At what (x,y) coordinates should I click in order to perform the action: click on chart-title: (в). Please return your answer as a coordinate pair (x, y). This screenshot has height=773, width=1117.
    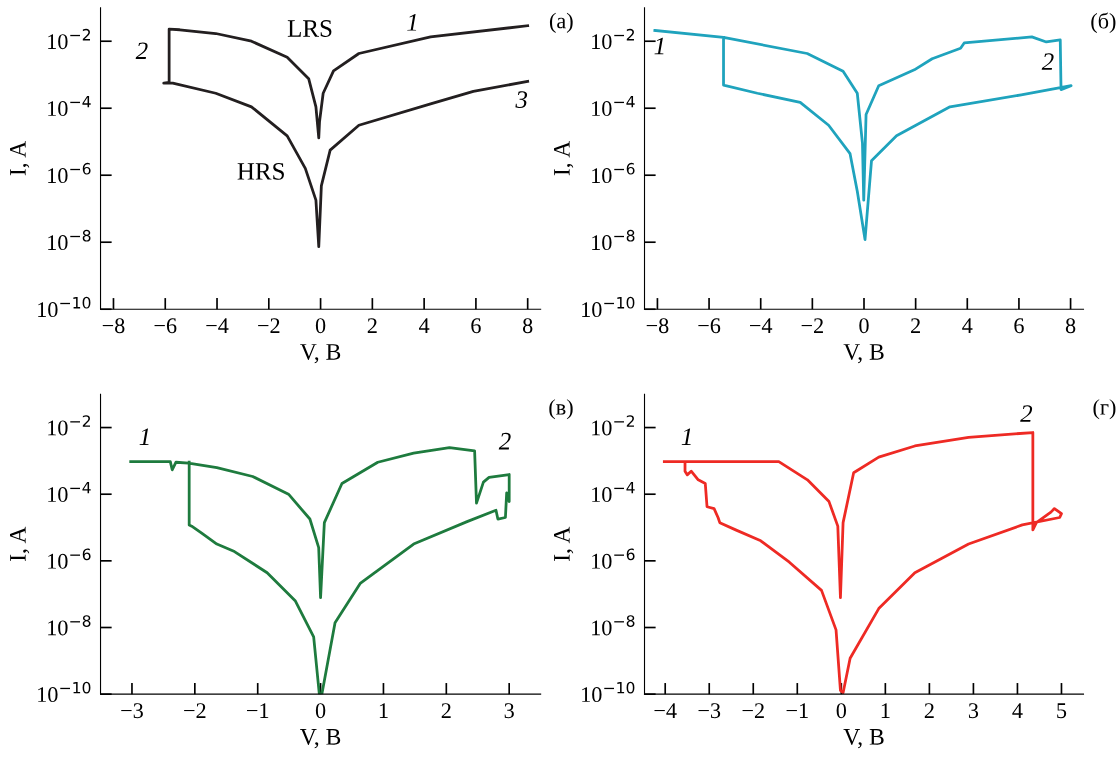
    Looking at the image, I should click on (561, 409).